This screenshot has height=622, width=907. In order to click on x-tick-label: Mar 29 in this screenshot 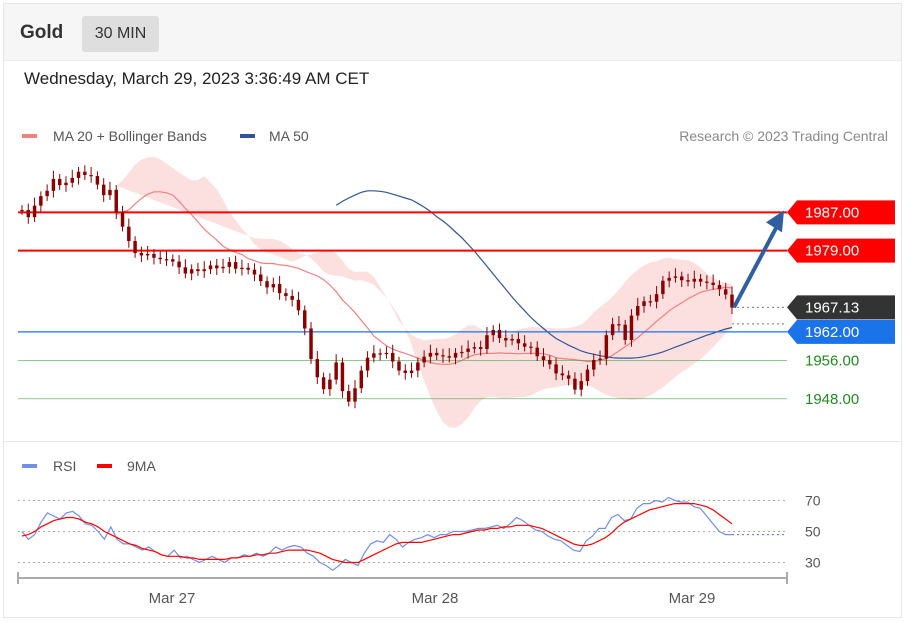, I will do `click(692, 598)`.